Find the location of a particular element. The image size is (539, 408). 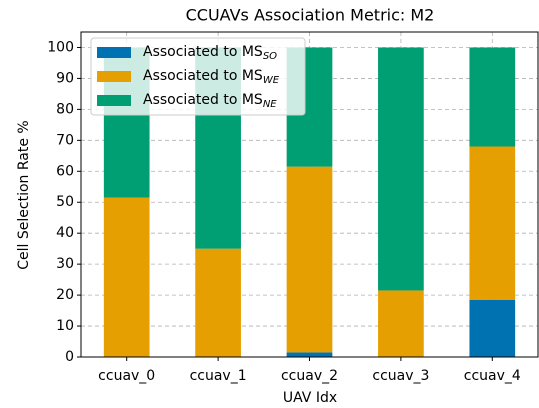

y-tick-label: 70 is located at coordinates (65, 140).